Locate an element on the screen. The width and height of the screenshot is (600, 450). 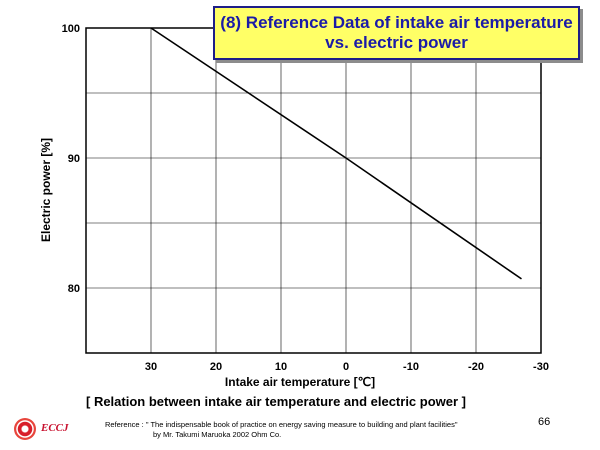
reference-line-2: by Mr. Takumi Maruoka 2002 Ohm Co. is located at coordinates (217, 434).